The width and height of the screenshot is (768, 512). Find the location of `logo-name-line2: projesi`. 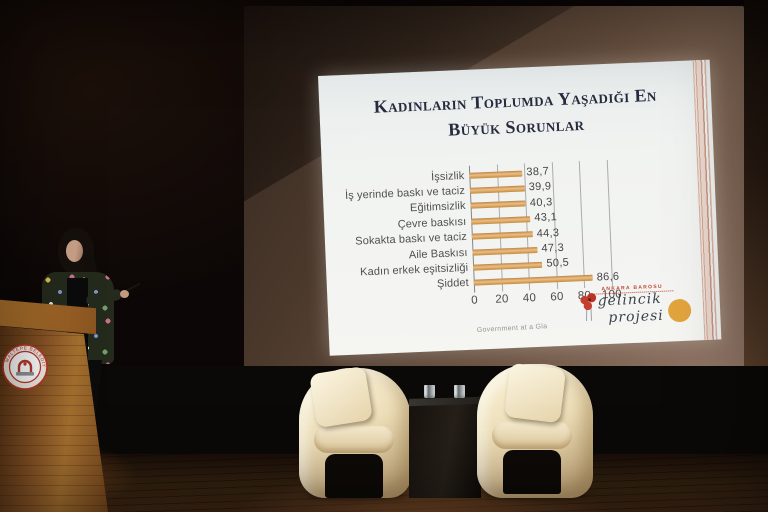

logo-name-line2: projesi is located at coordinates (636, 317).